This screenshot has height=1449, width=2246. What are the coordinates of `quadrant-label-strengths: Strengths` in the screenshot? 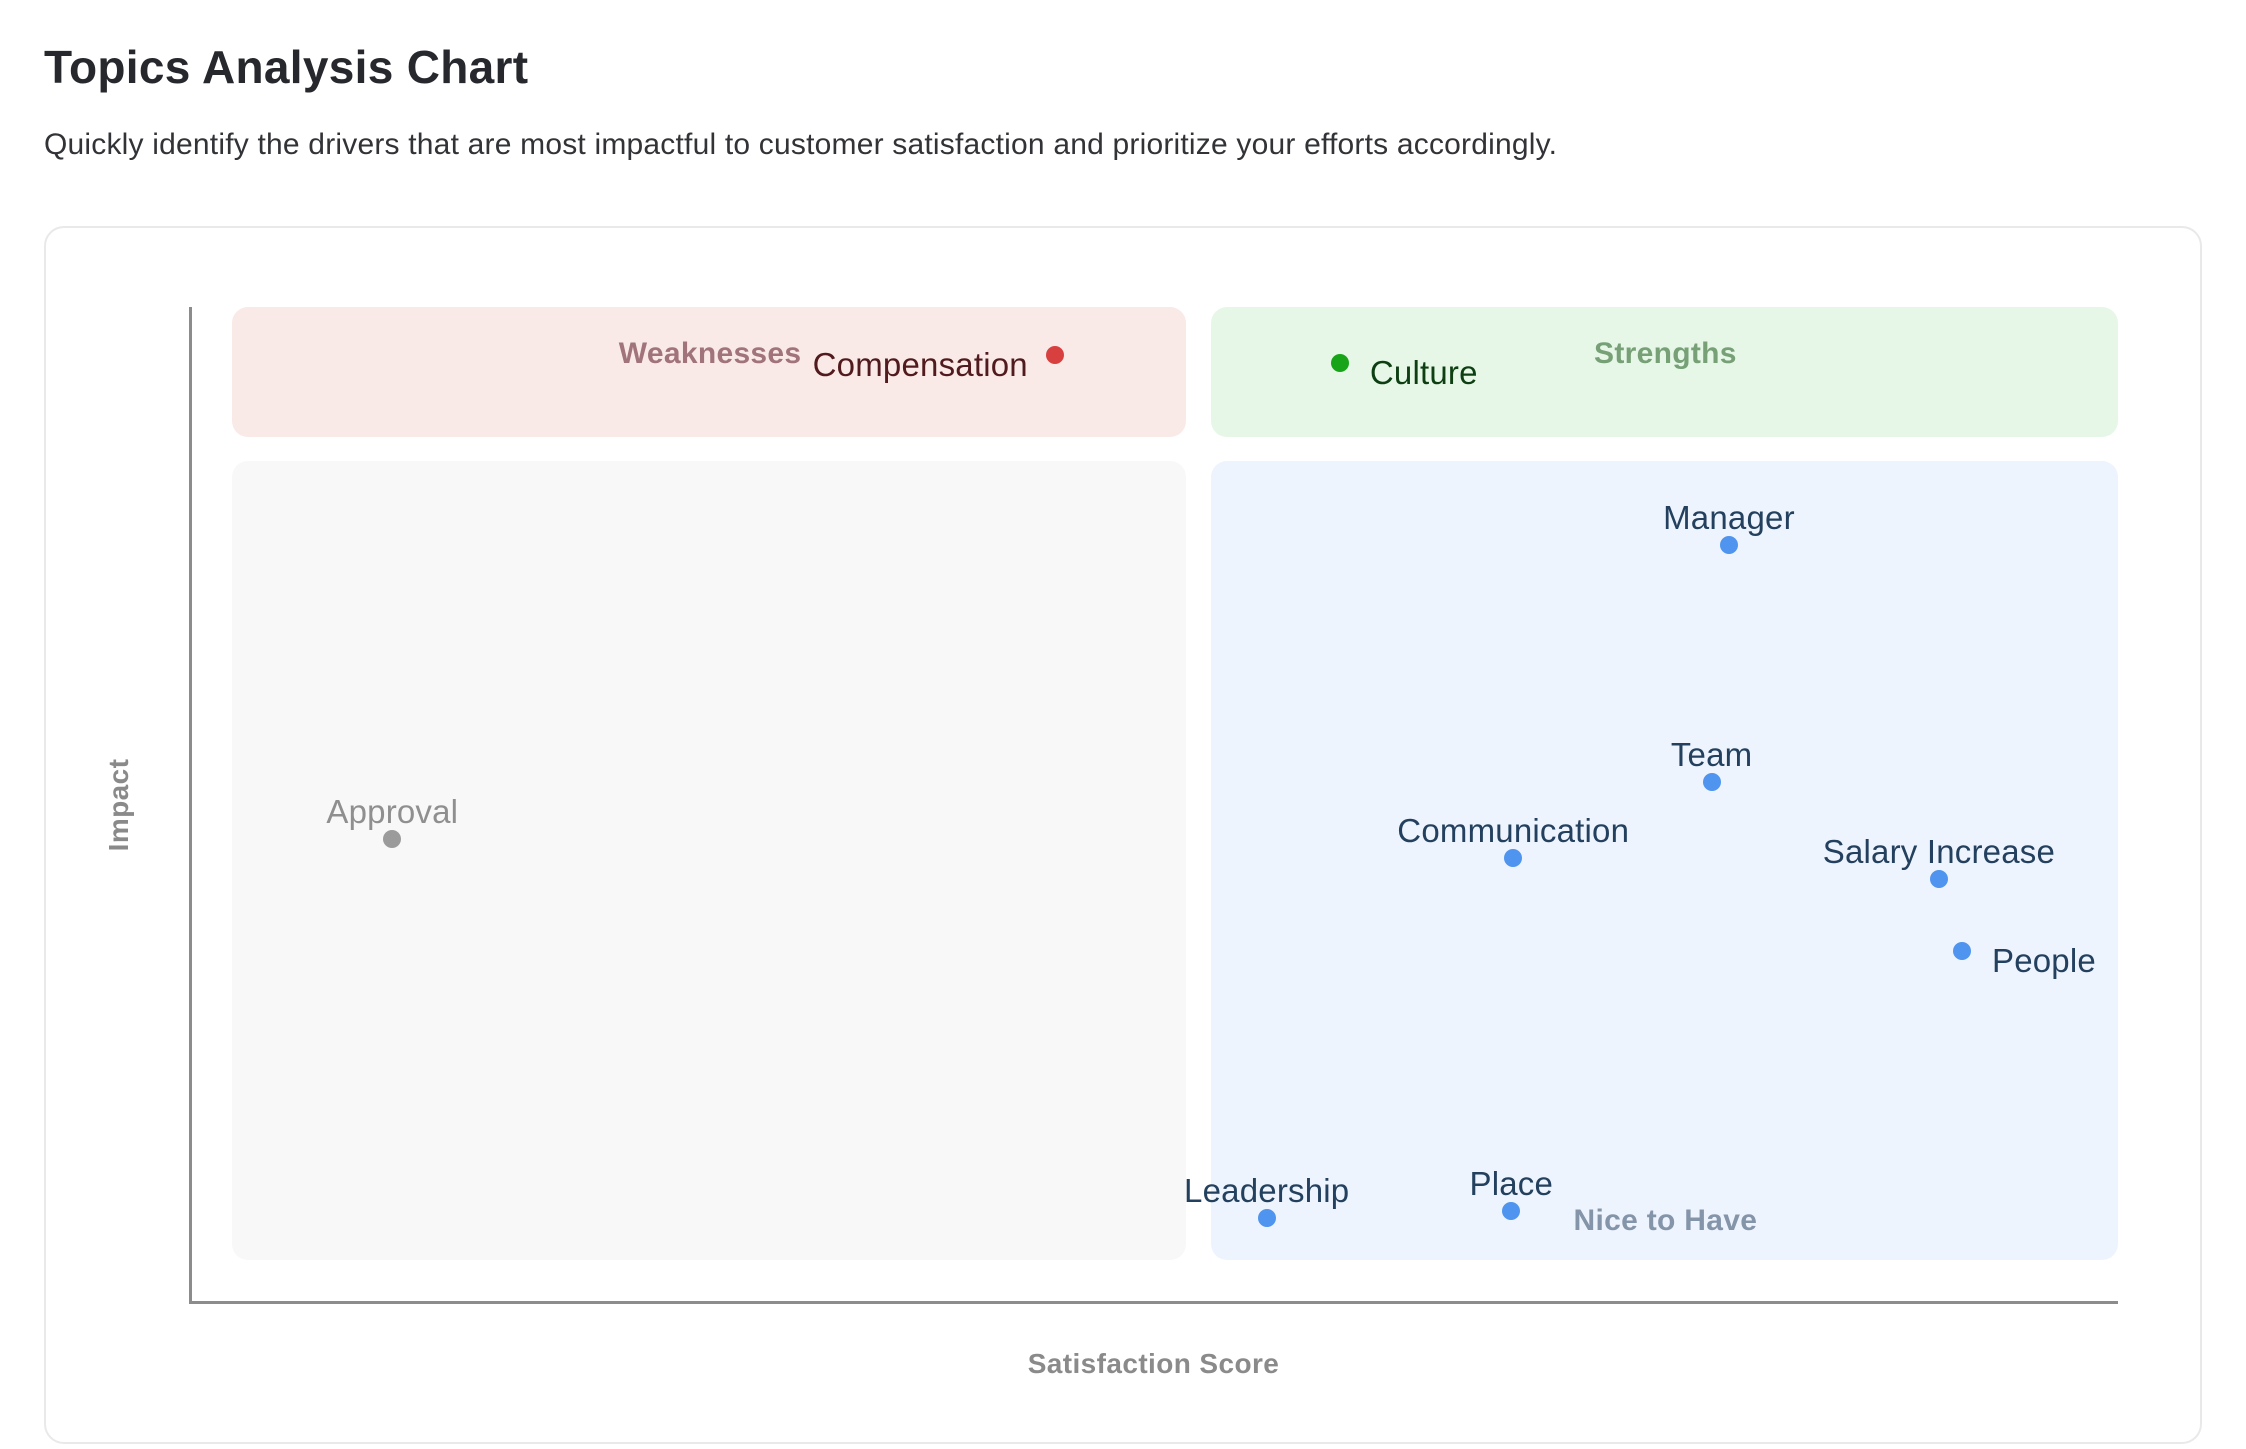 It's located at (1665, 353).